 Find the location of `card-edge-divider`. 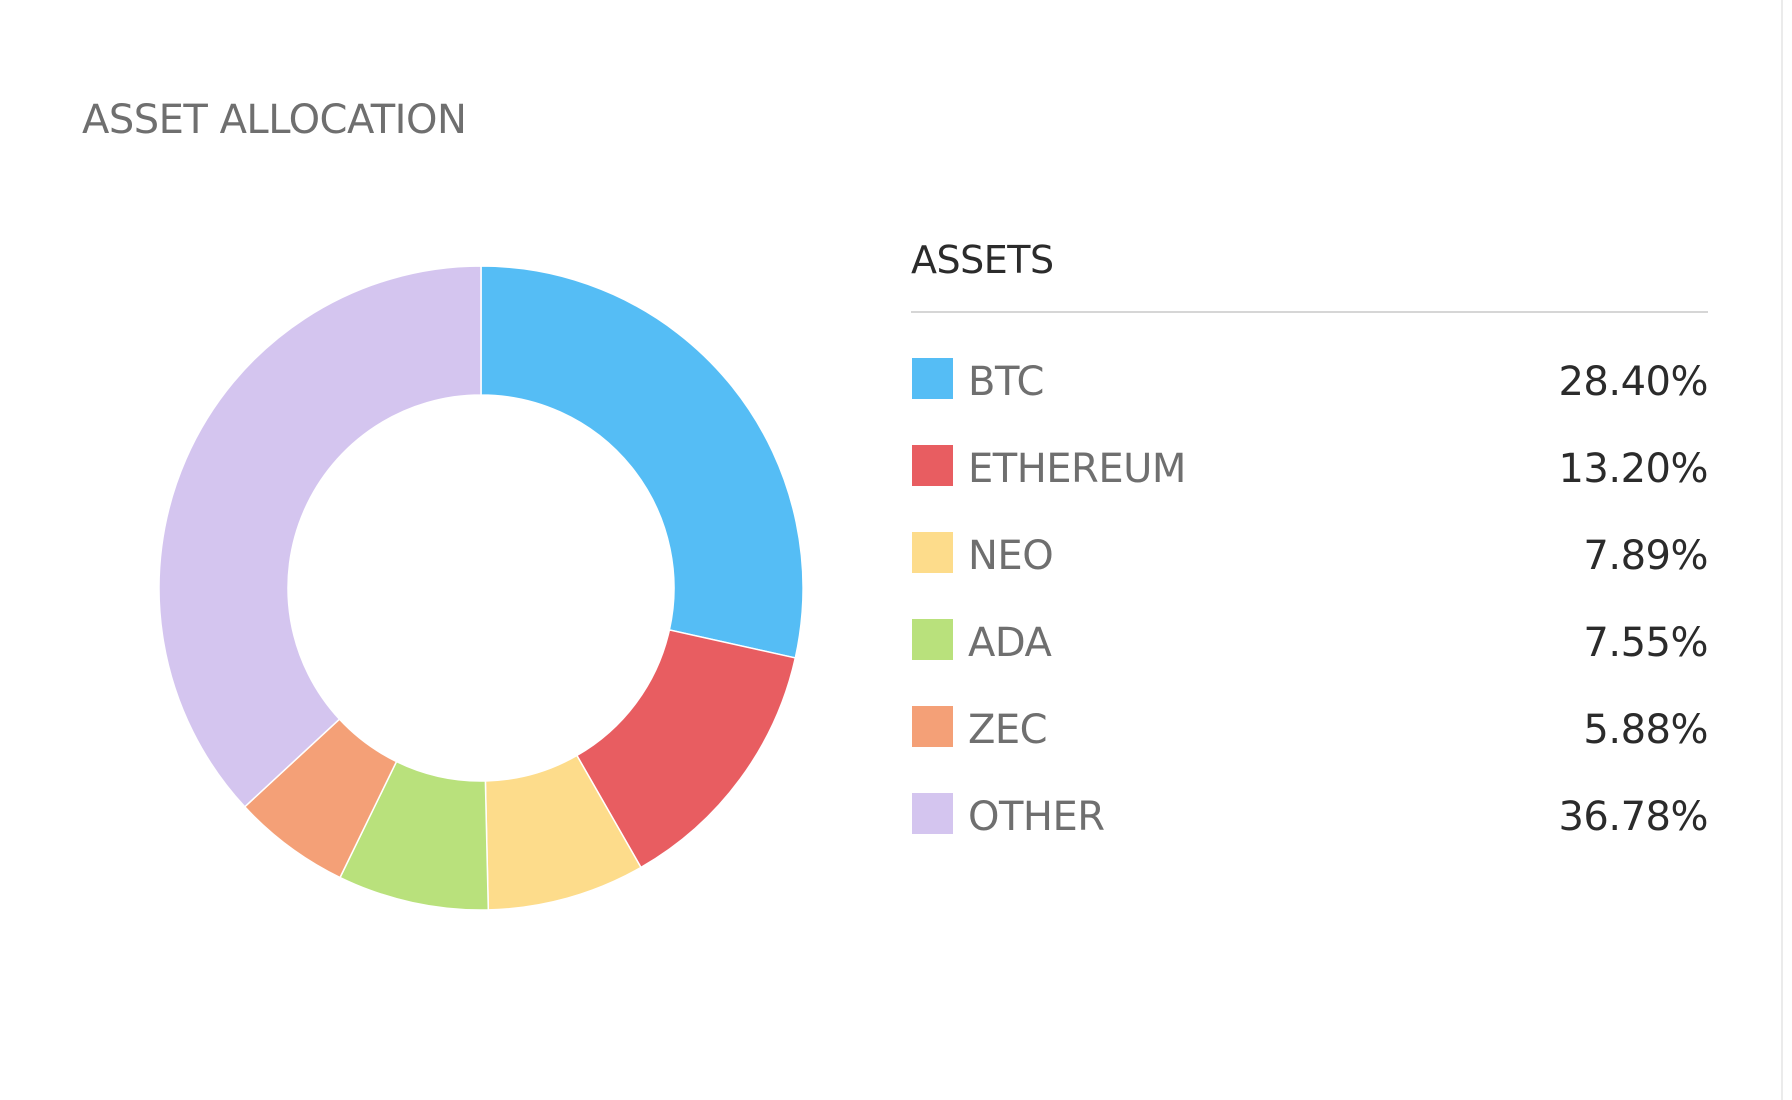

card-edge-divider is located at coordinates (1782, 550).